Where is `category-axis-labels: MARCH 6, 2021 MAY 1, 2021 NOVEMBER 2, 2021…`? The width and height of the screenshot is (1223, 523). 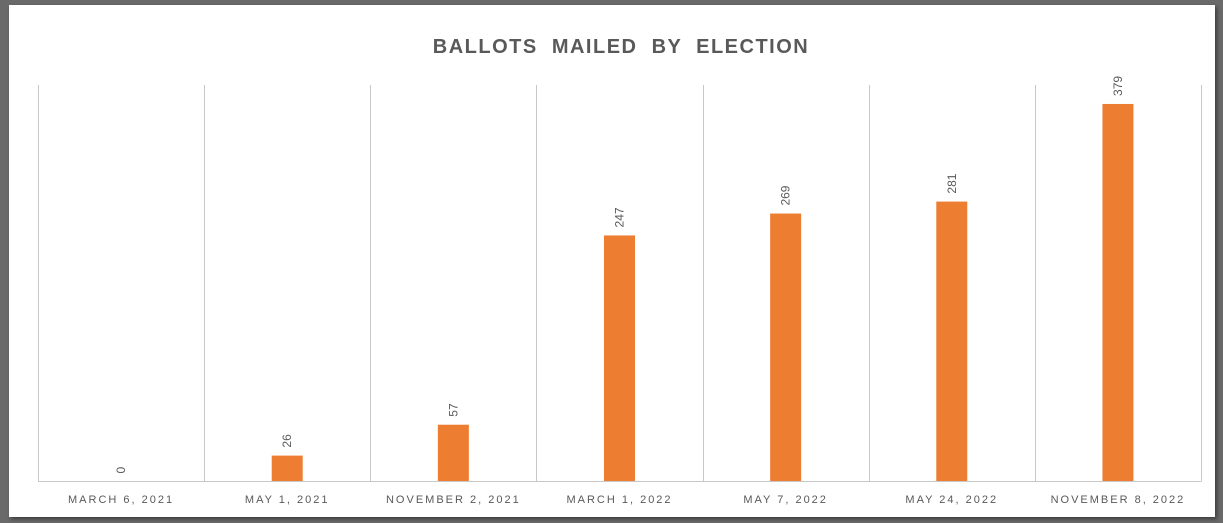 category-axis-labels: MARCH 6, 2021 MAY 1, 2021 NOVEMBER 2, 2021… is located at coordinates (627, 500).